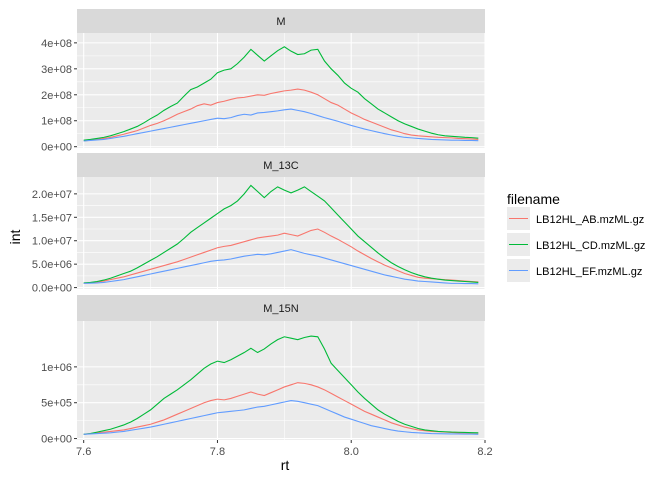 Image resolution: width=672 pixels, height=480 pixels. I want to click on legend-label: LB12HL_CD.mzML.gz, so click(590, 246).